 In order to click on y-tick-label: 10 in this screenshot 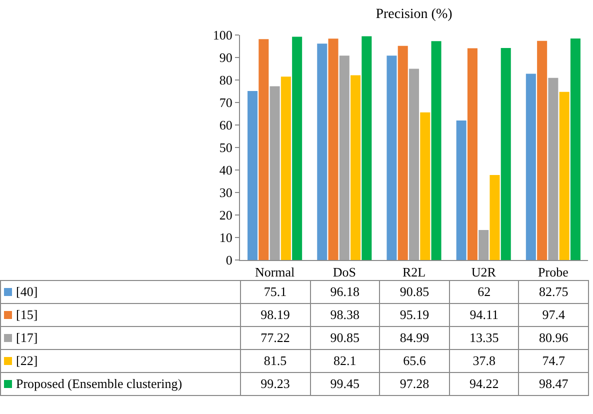, I will do `click(225, 238)`.